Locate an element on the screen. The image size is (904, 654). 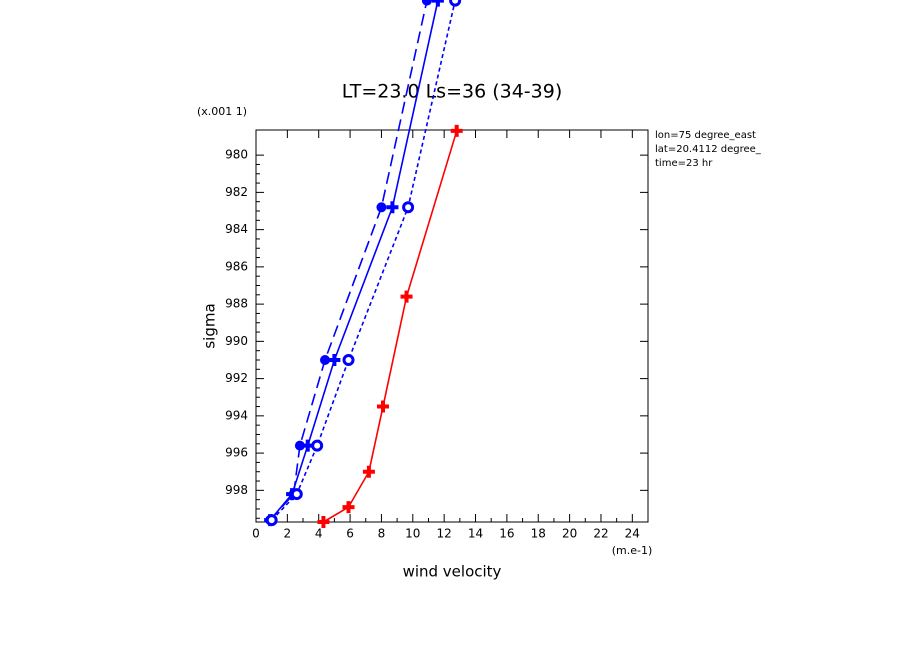
annotation: lon=75 degree_east is located at coordinates (705, 135).